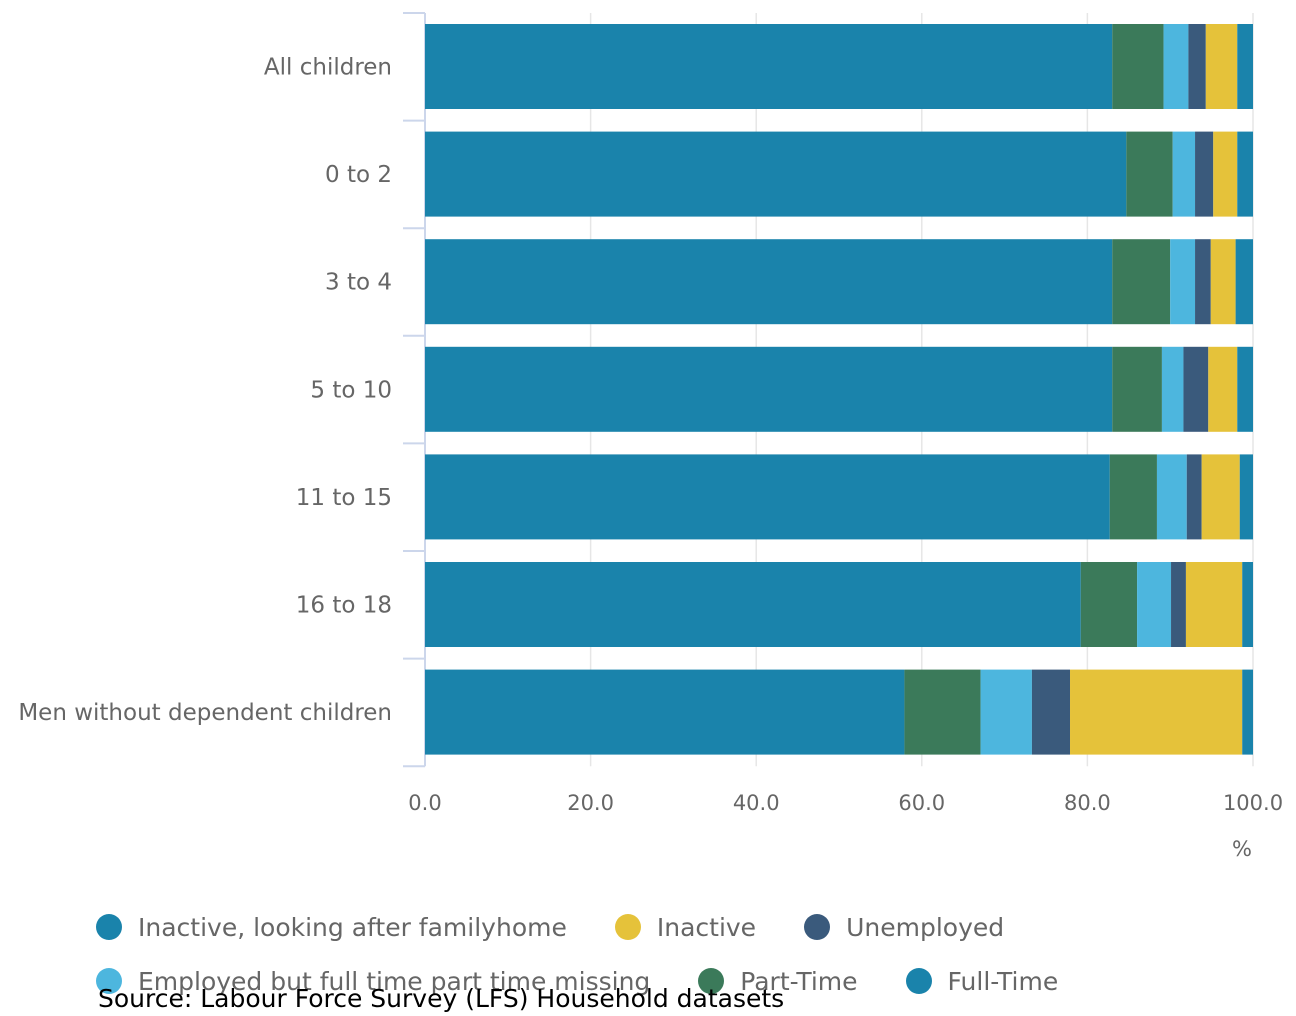  What do you see at coordinates (358, 175) in the screenshot?
I see `category-label: 0 to 2` at bounding box center [358, 175].